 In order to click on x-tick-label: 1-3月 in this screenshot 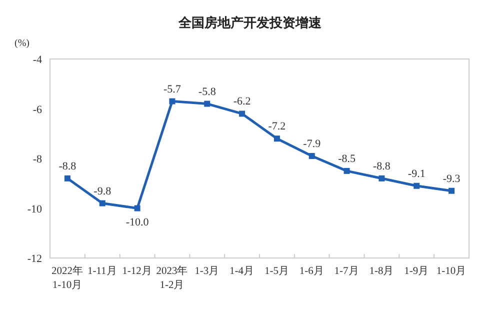, I will do `click(207, 271)`.